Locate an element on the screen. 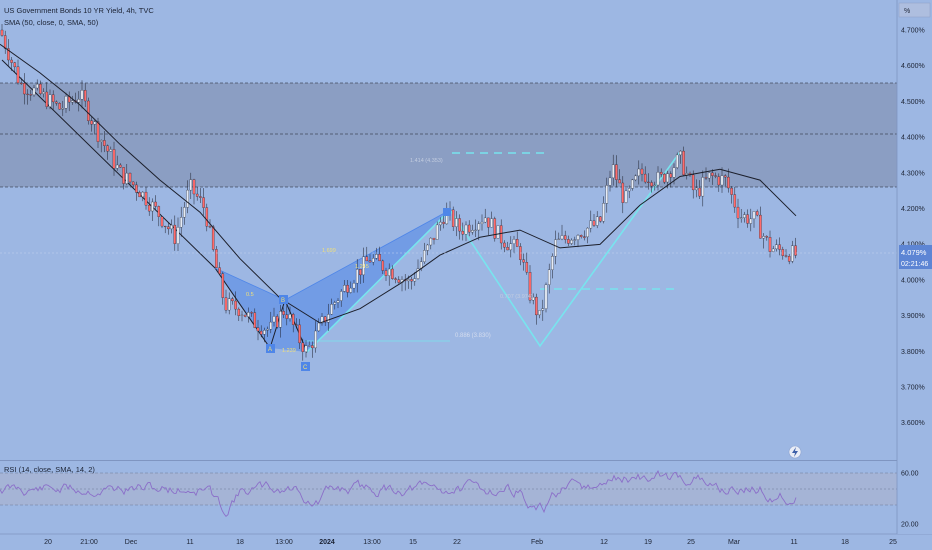  time-axis is located at coordinates (466, 542).